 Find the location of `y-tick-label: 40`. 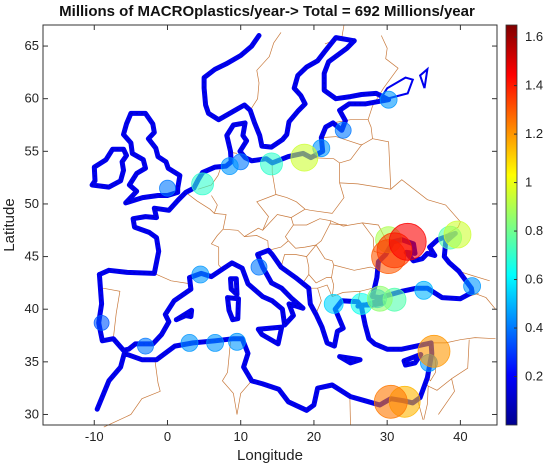

y-tick-label: 40 is located at coordinates (32, 308).